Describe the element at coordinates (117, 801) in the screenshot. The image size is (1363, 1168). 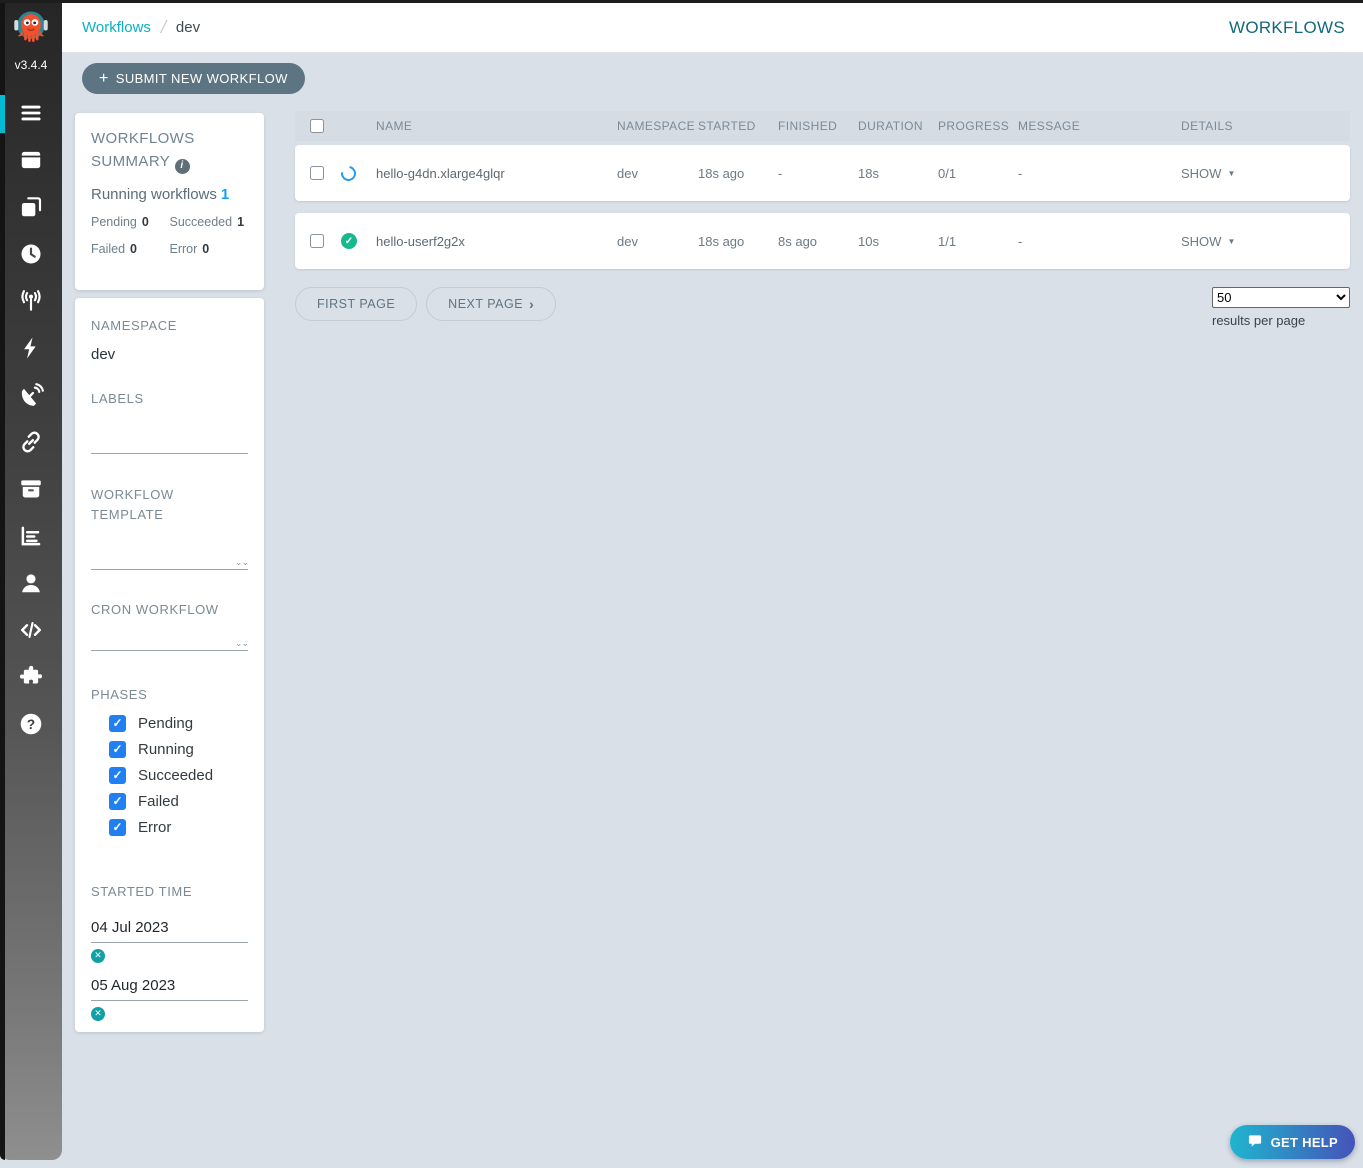
I see `failed-checkbox: ✓` at that location.